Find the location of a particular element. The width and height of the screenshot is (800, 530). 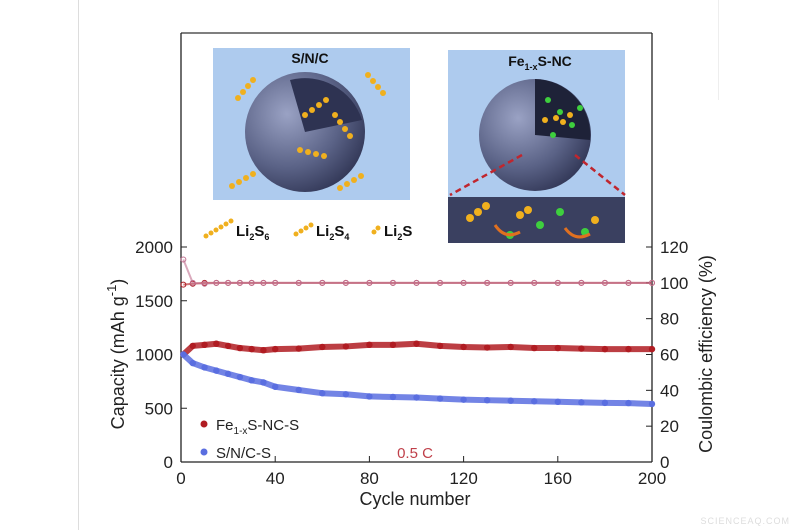

legend-li2s6: Li2S6 is located at coordinates (252, 232).